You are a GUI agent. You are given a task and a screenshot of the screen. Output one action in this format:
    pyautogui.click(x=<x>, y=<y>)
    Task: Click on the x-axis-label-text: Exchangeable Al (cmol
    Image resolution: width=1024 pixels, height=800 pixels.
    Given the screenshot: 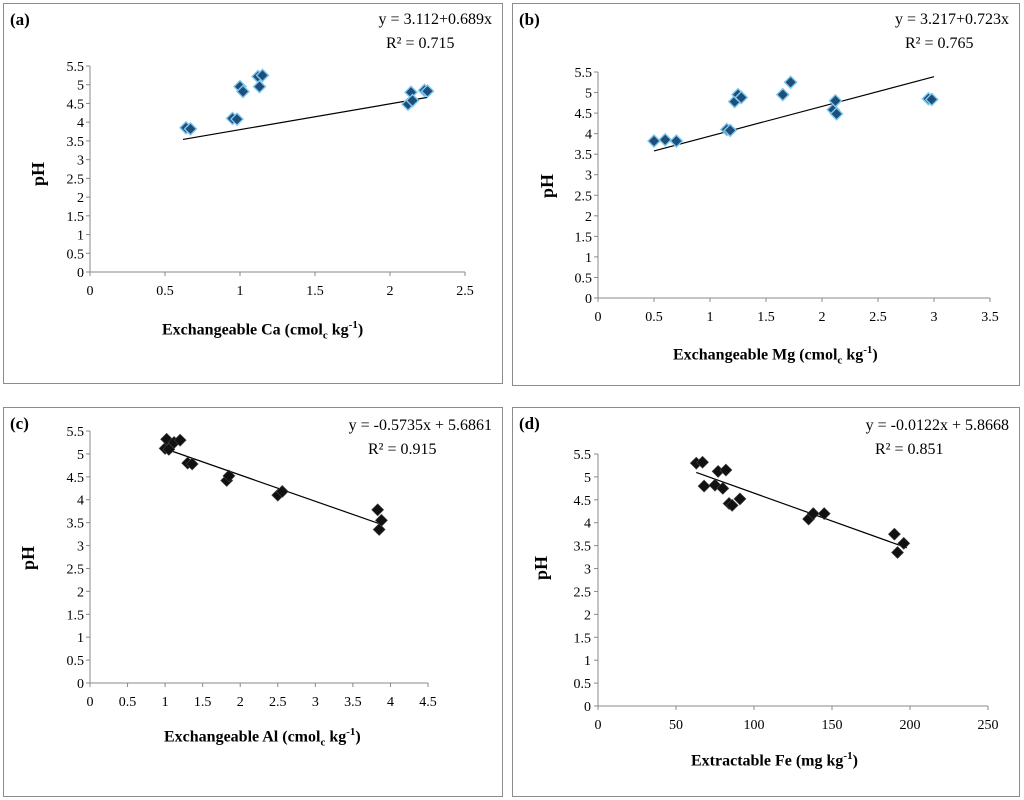 What is the action you would take?
    pyautogui.click(x=242, y=737)
    